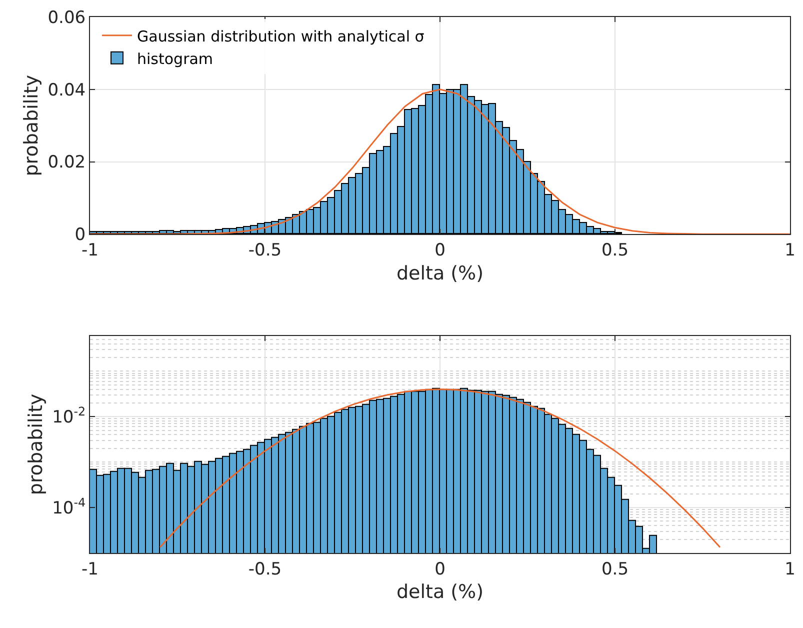 The width and height of the screenshot is (803, 628). I want to click on y-tick-label: 10$^{-4}$, so click(69, 506).